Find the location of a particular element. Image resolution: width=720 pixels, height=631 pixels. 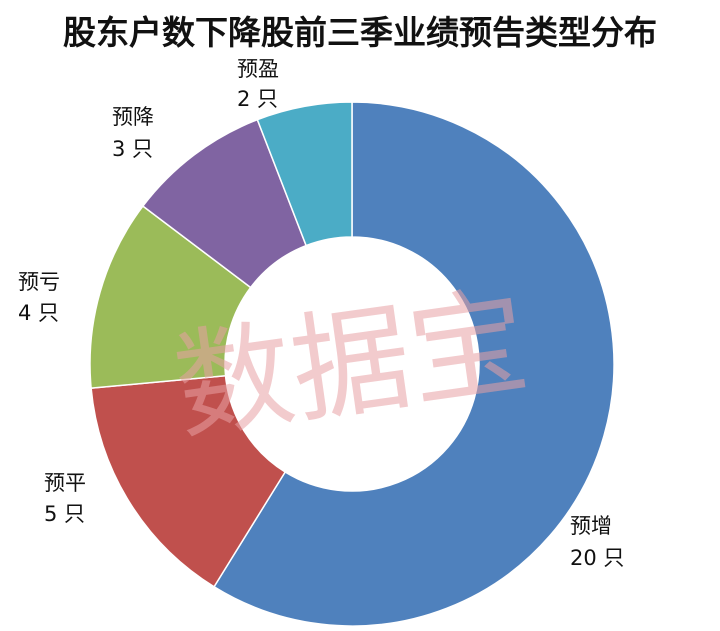

slice-value-2: 4 只 is located at coordinates (38, 313).